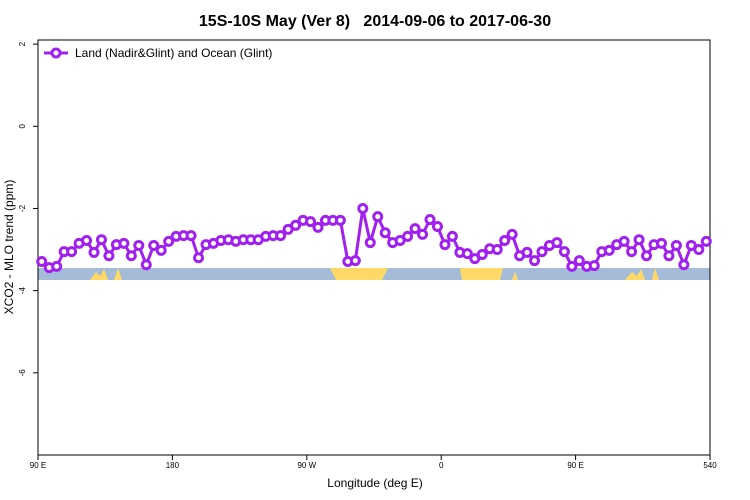  What do you see at coordinates (22, 208) in the screenshot?
I see `y-tick-label: -2` at bounding box center [22, 208].